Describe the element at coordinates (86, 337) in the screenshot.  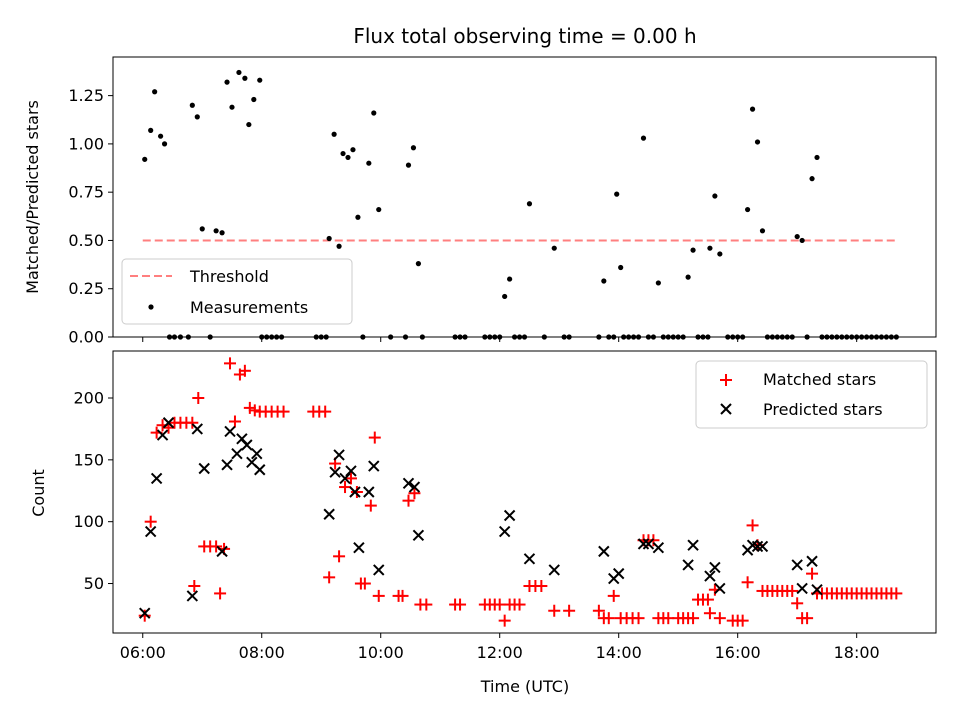
I see `top-ytick-label: 0.00` at that location.